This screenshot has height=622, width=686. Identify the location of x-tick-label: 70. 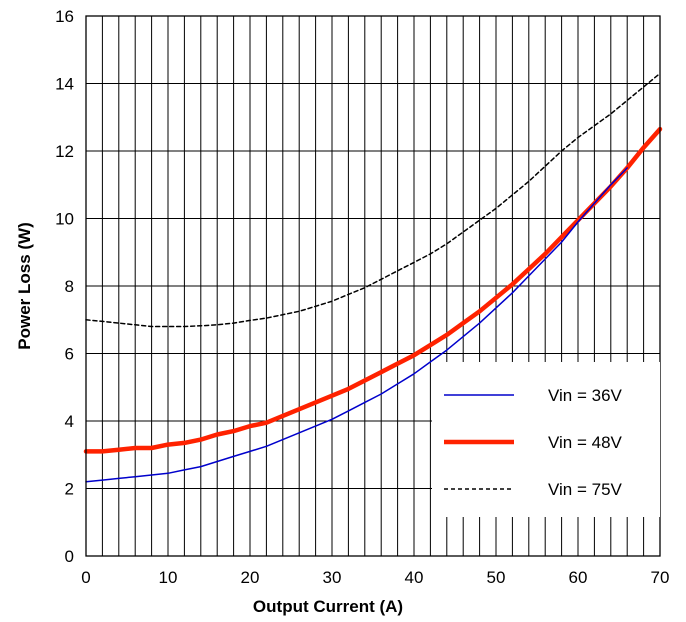
(660, 577).